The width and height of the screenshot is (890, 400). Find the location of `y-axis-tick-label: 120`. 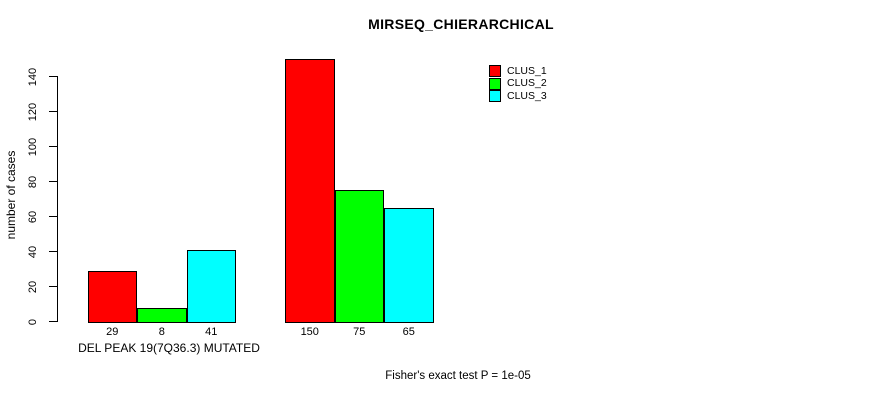

y-axis-tick-label: 120 is located at coordinates (33, 111).